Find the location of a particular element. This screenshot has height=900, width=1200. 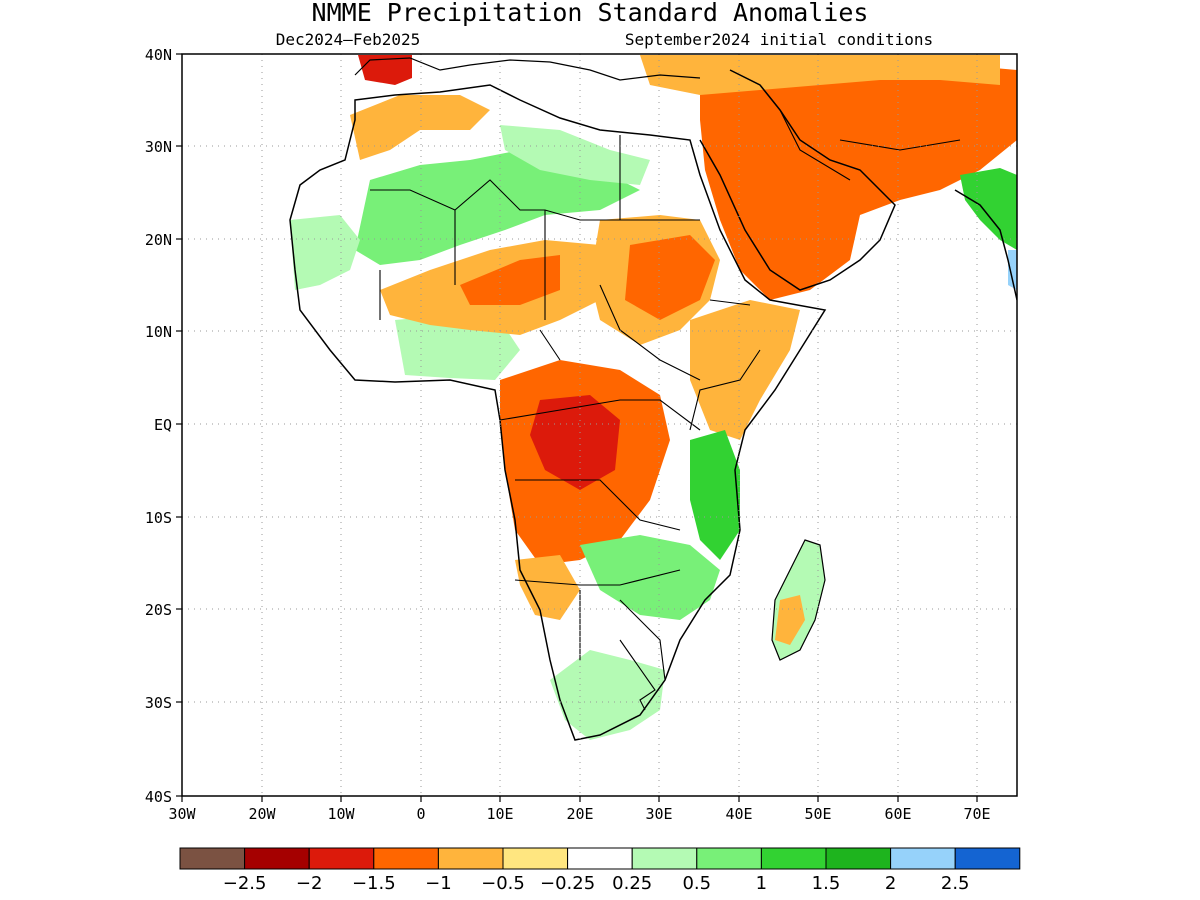

colorbar-label: 0.5 is located at coordinates (696, 883).